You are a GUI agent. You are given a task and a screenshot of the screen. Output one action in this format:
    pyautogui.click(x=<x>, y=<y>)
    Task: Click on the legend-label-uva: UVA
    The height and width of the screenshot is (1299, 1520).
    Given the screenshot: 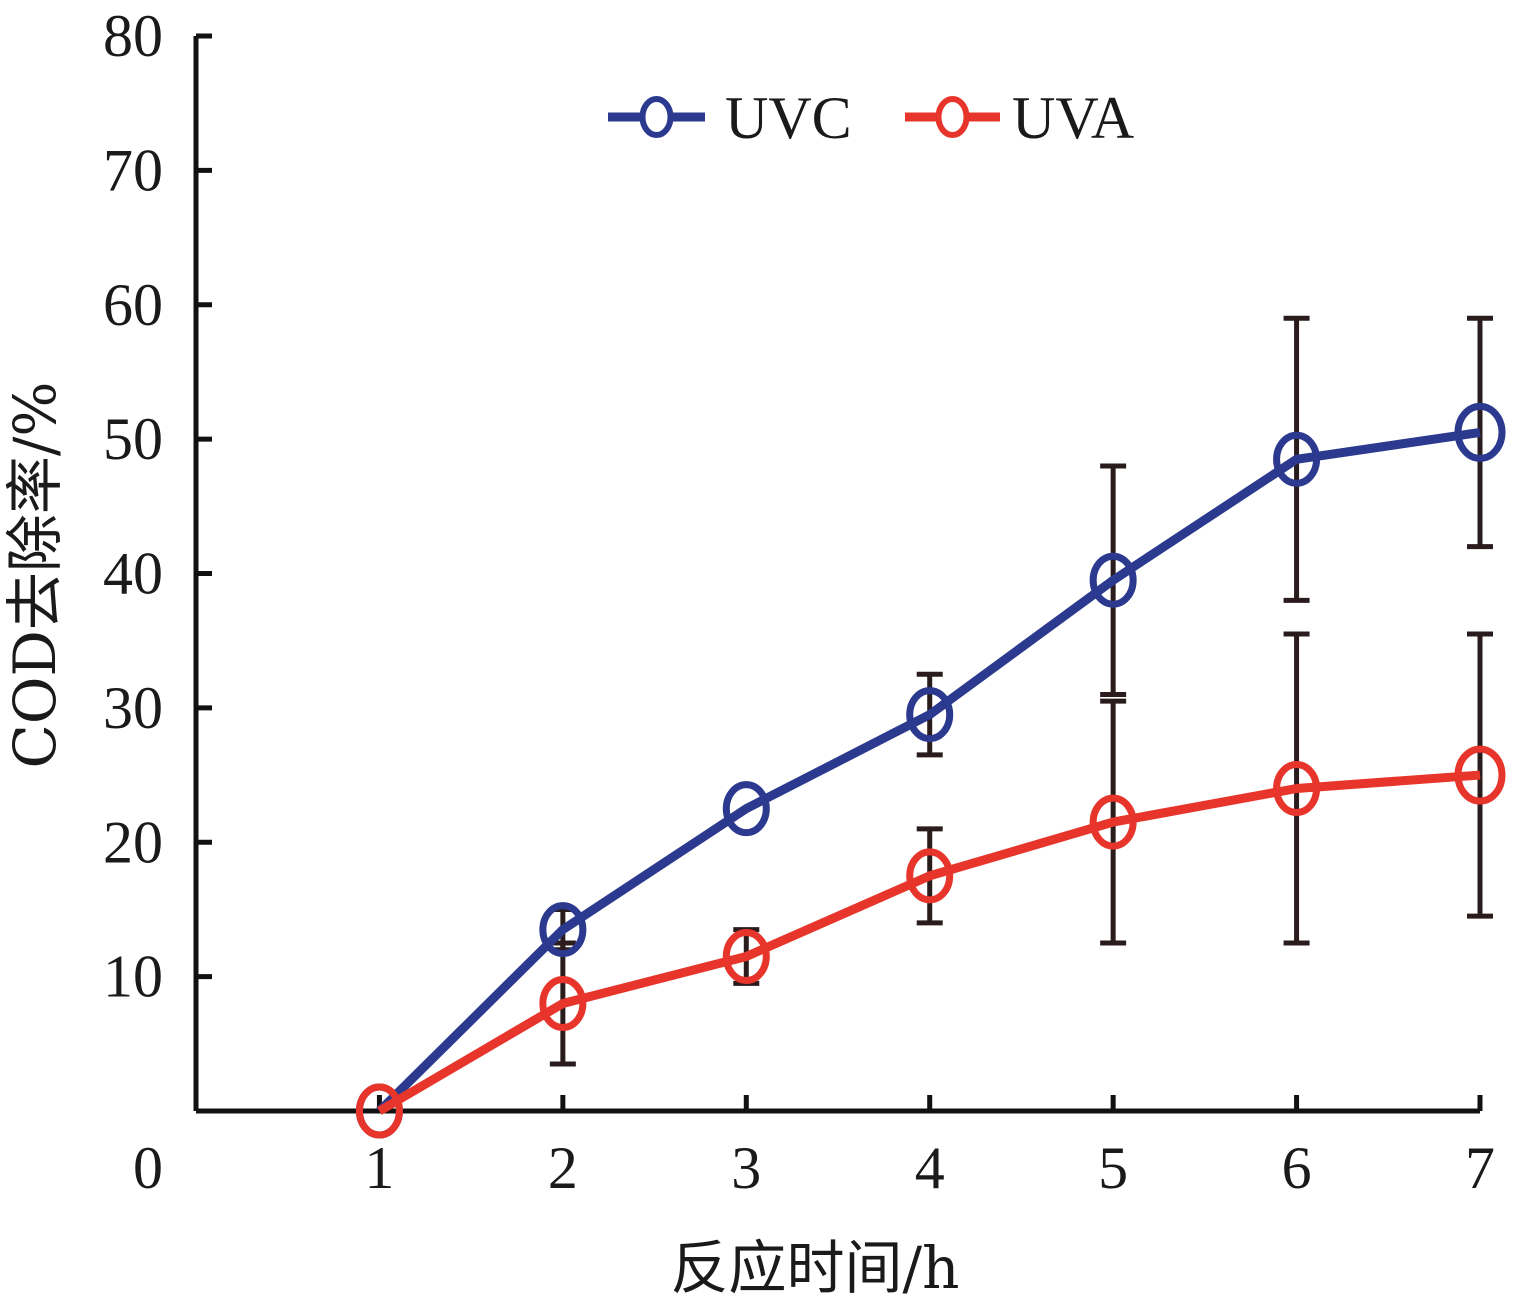 What is the action you would take?
    pyautogui.click(x=1073, y=118)
    